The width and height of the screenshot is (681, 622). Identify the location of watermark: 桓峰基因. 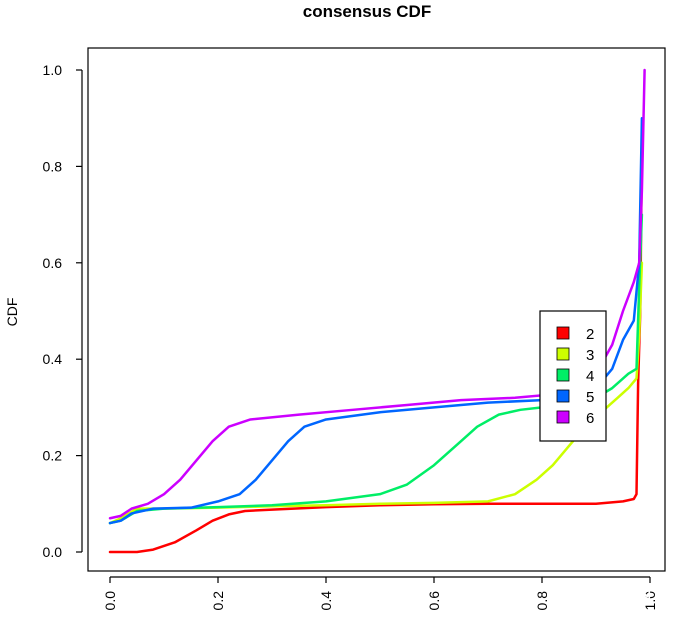
(608, 593).